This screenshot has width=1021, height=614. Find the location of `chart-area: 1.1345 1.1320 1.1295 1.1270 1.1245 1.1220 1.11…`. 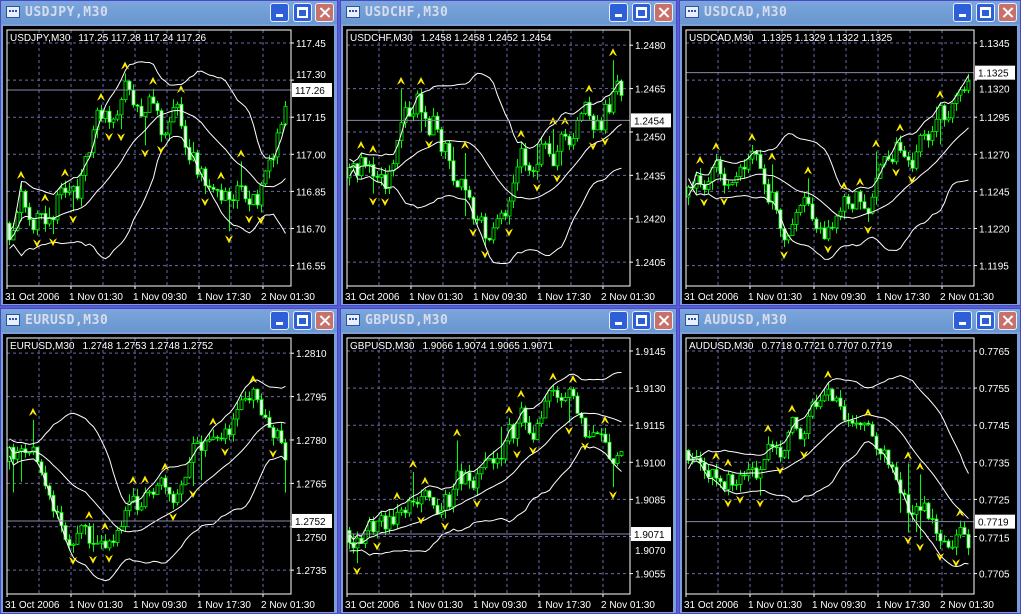

chart-area: 1.1345 1.1320 1.1295 1.1270 1.1245 1.1220 1.11… is located at coordinates (849, 165).